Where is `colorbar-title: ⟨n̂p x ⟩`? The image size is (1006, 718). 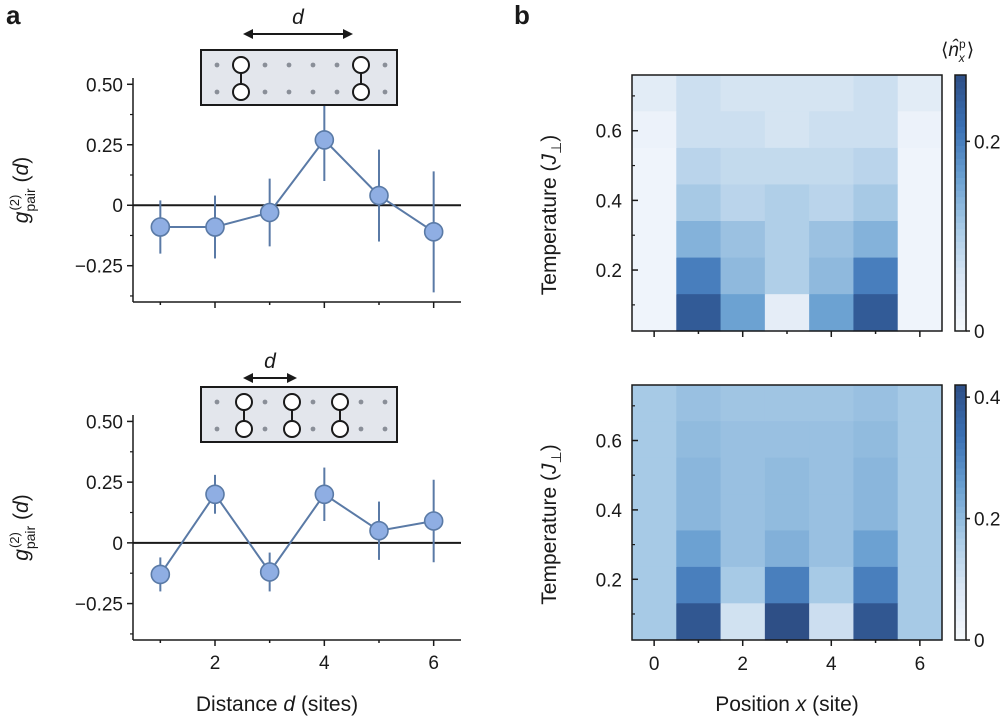 colorbar-title: ⟨n̂p x ⟩ is located at coordinates (957, 51).